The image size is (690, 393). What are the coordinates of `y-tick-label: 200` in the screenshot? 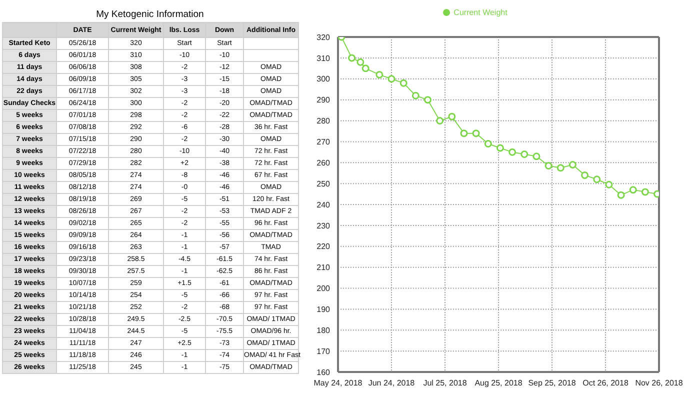 It's located at (323, 289).